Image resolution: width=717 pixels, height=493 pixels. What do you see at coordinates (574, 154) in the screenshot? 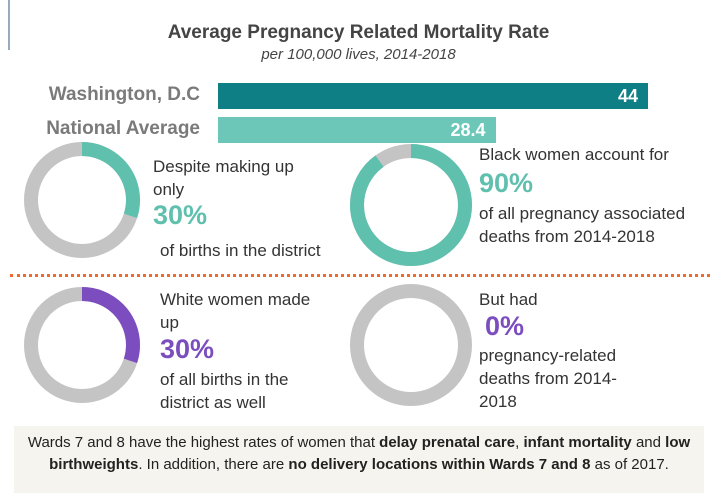
I see `caption-before: Black women account for` at bounding box center [574, 154].